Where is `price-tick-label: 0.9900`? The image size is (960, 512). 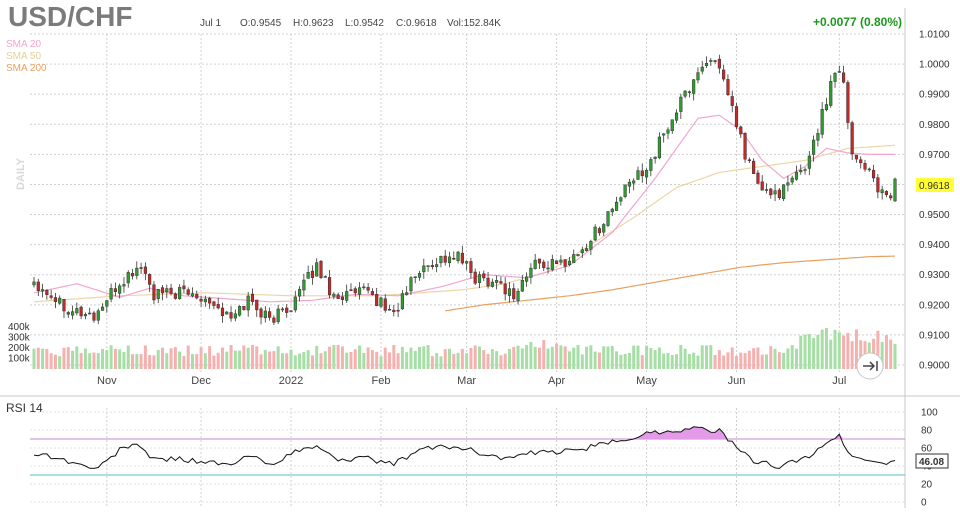
price-tick-label: 0.9900 is located at coordinates (934, 95).